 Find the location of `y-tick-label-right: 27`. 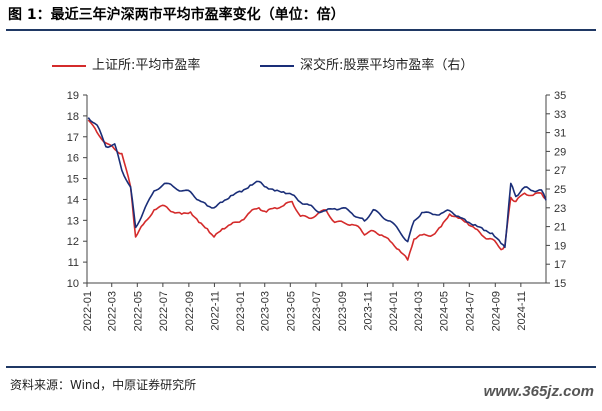

y-tick-label-right: 27 is located at coordinates (560, 171).